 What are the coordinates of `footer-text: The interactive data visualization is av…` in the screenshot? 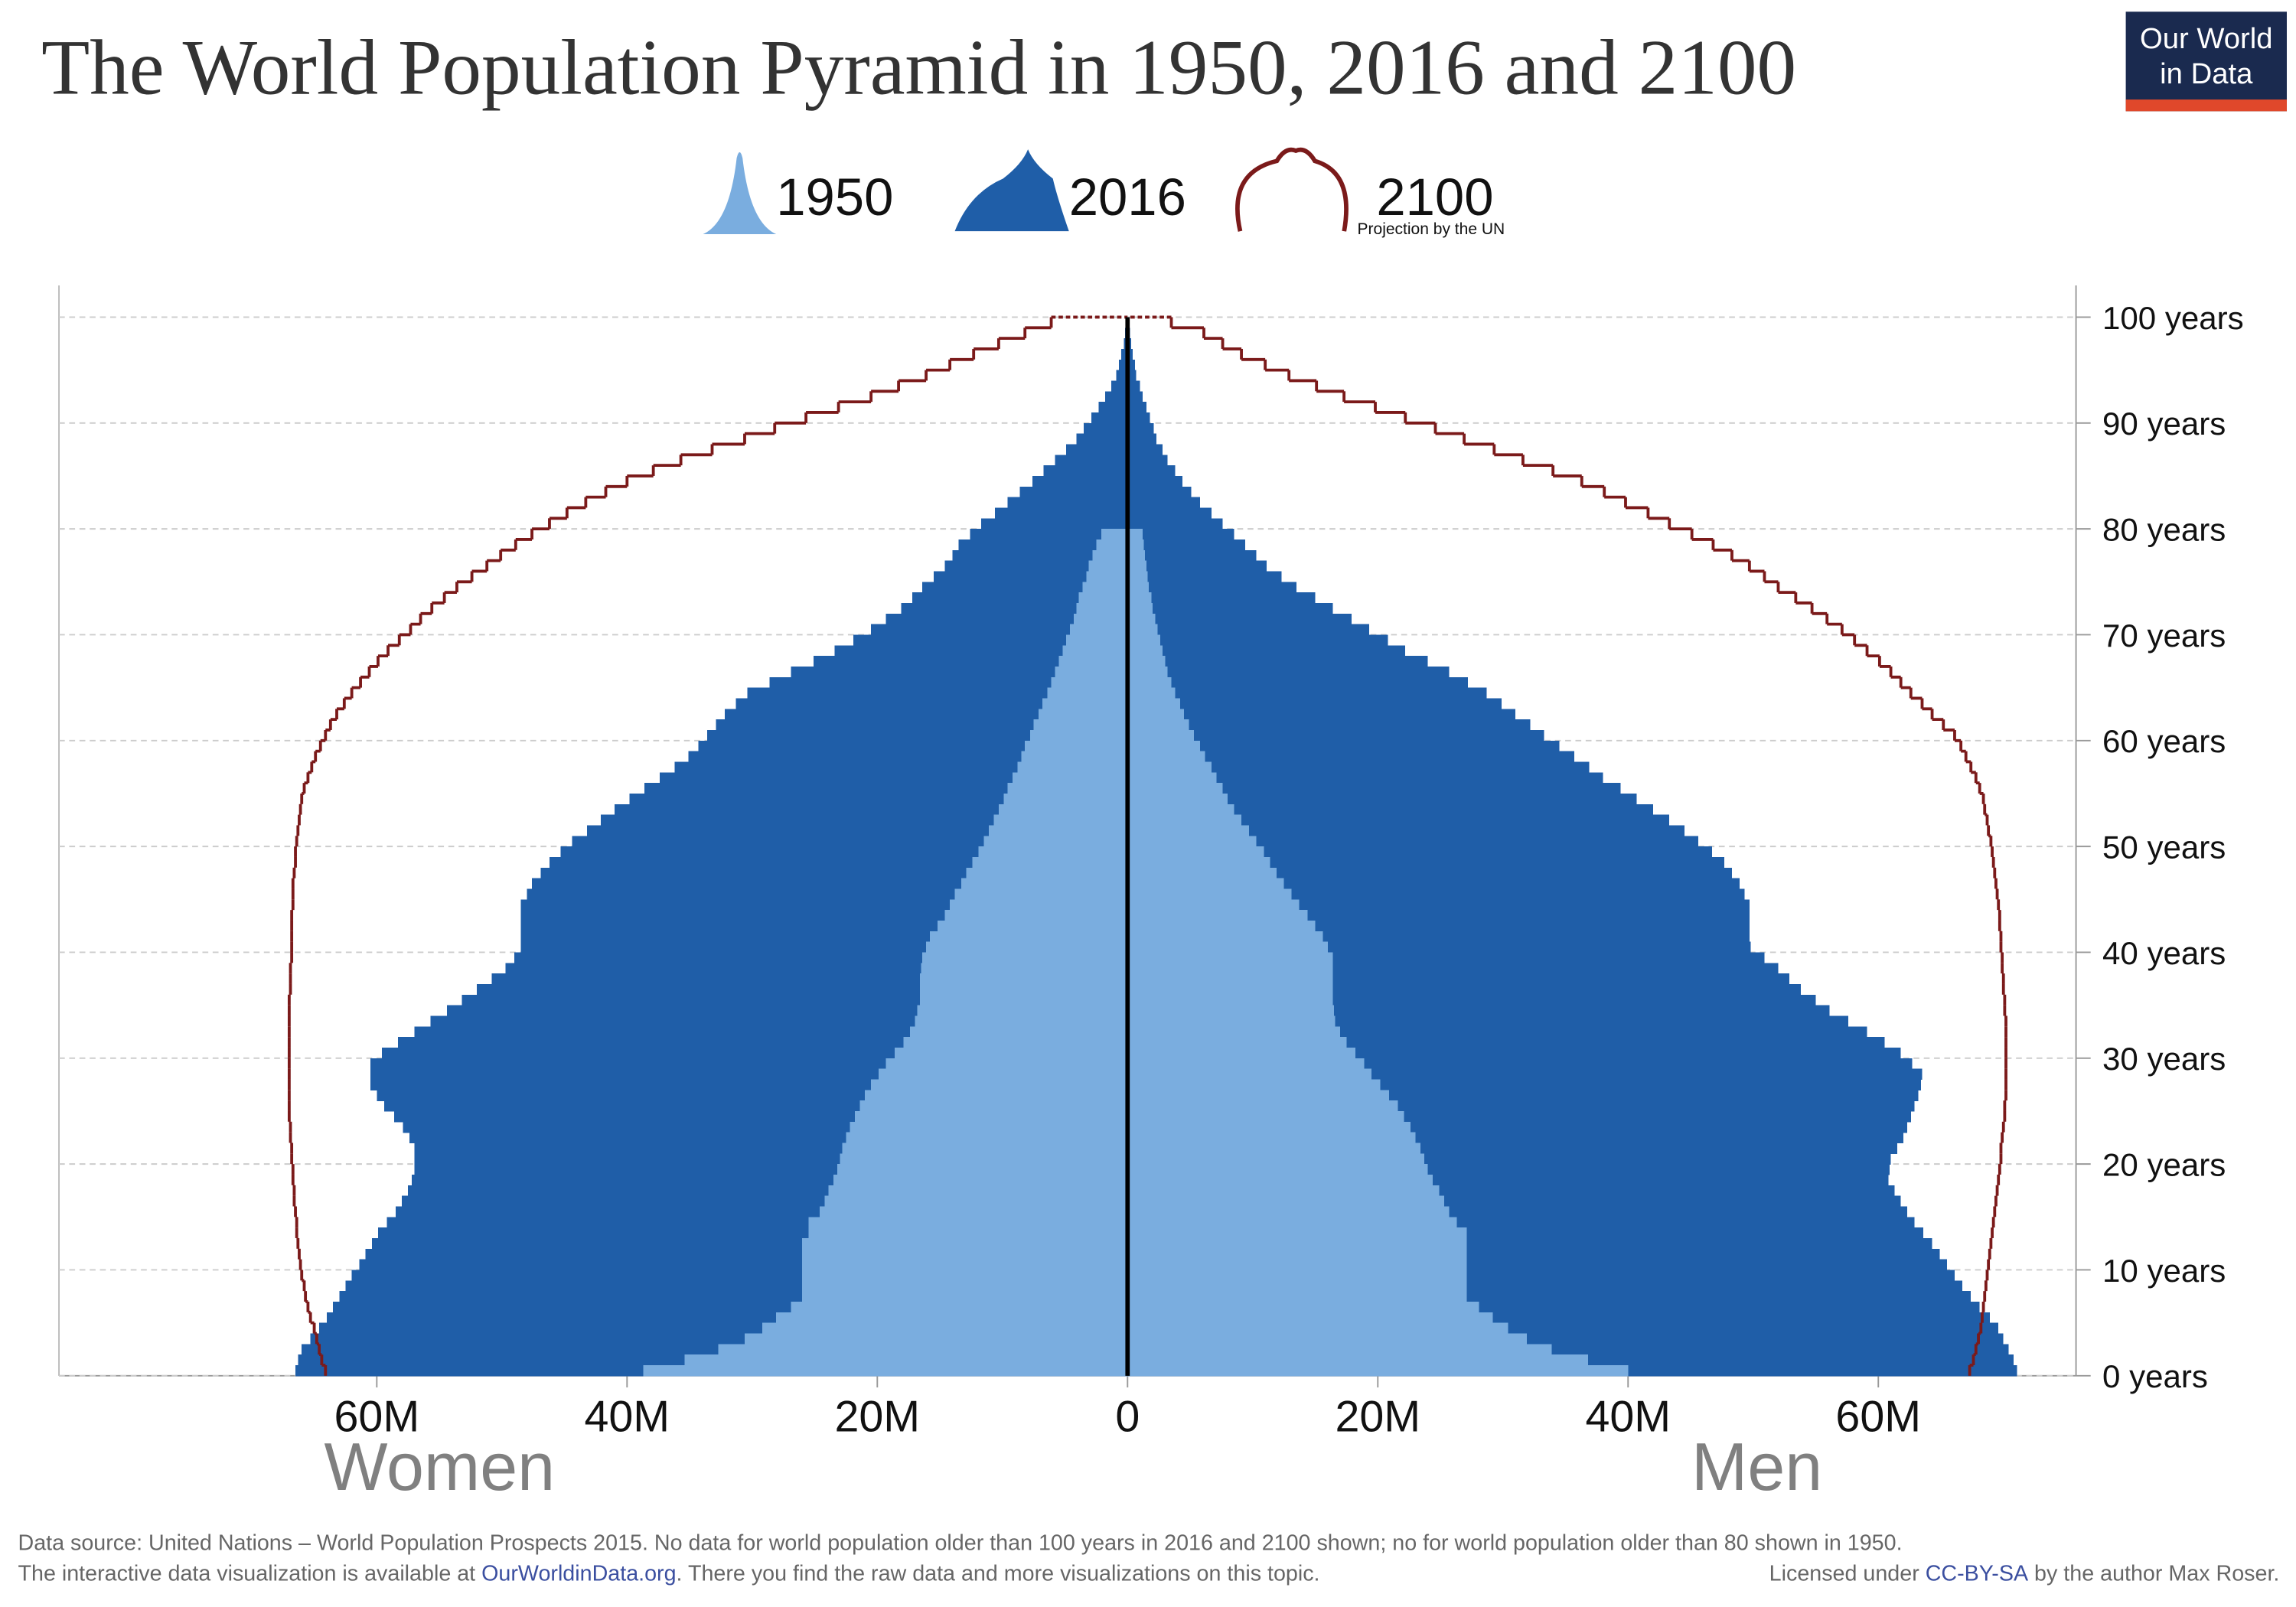 It's located at (249, 1574).